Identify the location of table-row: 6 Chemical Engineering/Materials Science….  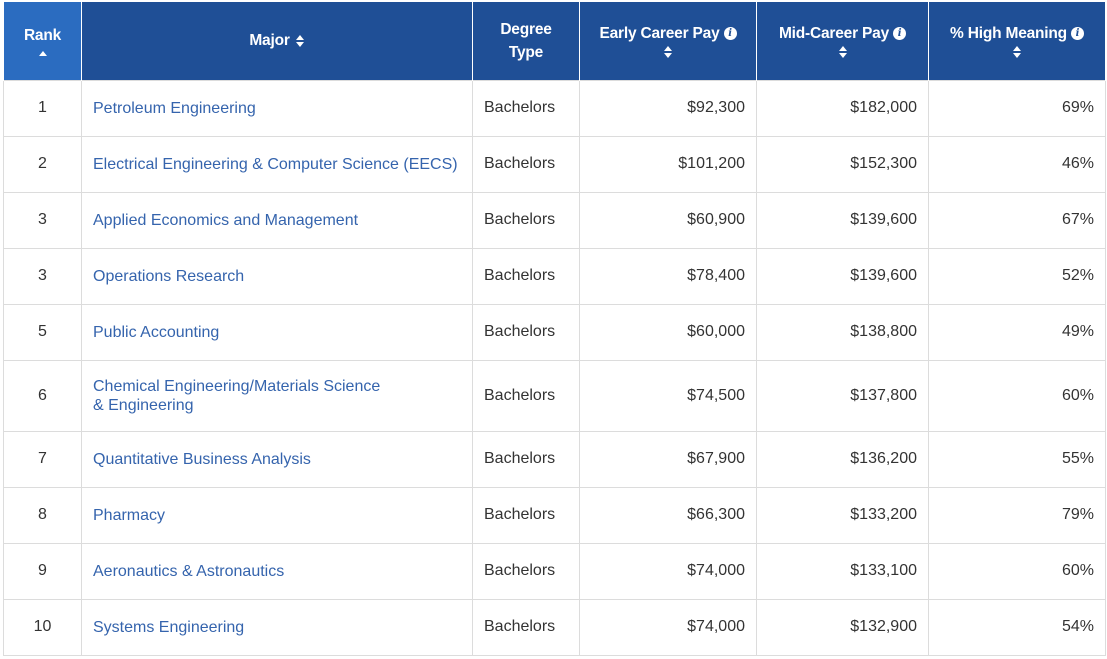
(554, 395).